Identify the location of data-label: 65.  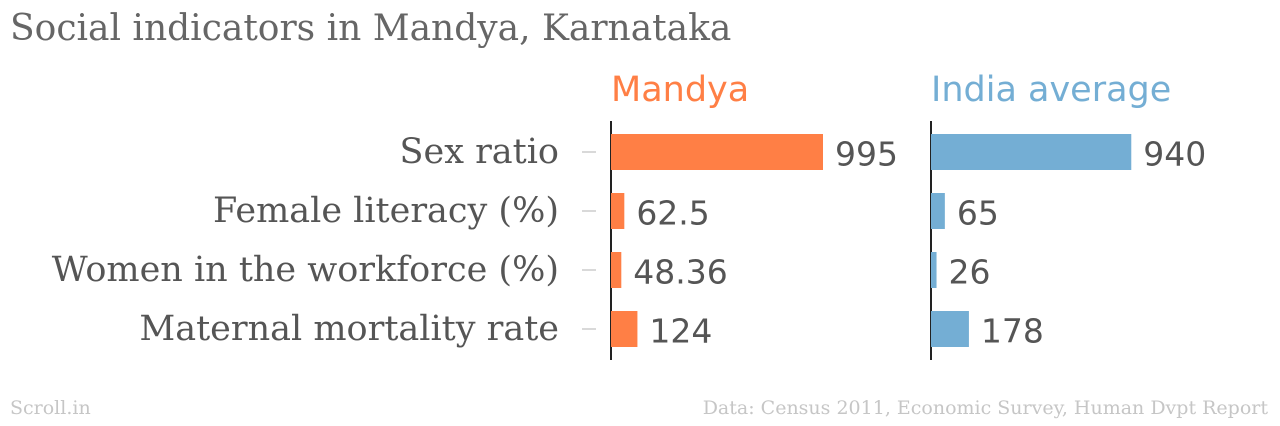
(978, 213).